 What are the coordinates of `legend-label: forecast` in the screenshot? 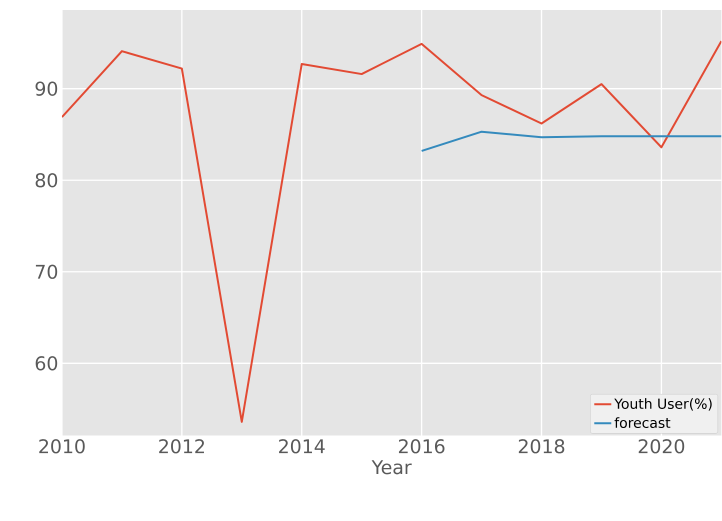 It's located at (642, 422).